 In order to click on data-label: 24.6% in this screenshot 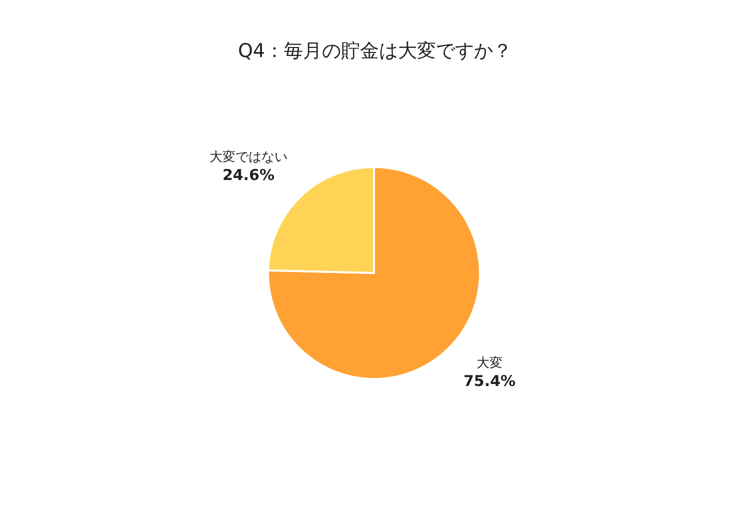, I will do `click(248, 175)`.